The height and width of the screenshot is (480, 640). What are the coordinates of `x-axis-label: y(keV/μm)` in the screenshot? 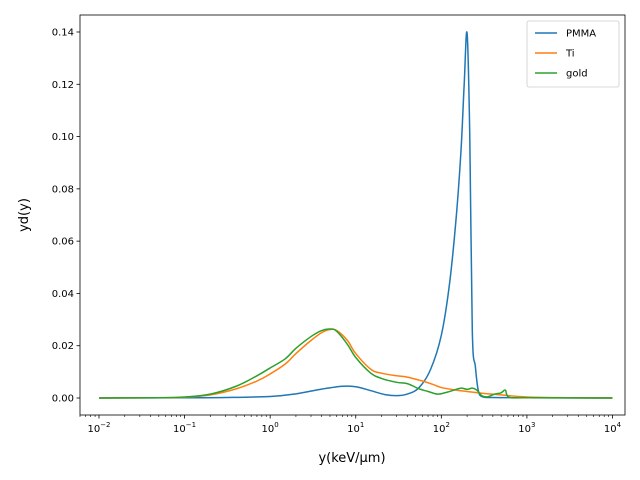 It's located at (351, 458).